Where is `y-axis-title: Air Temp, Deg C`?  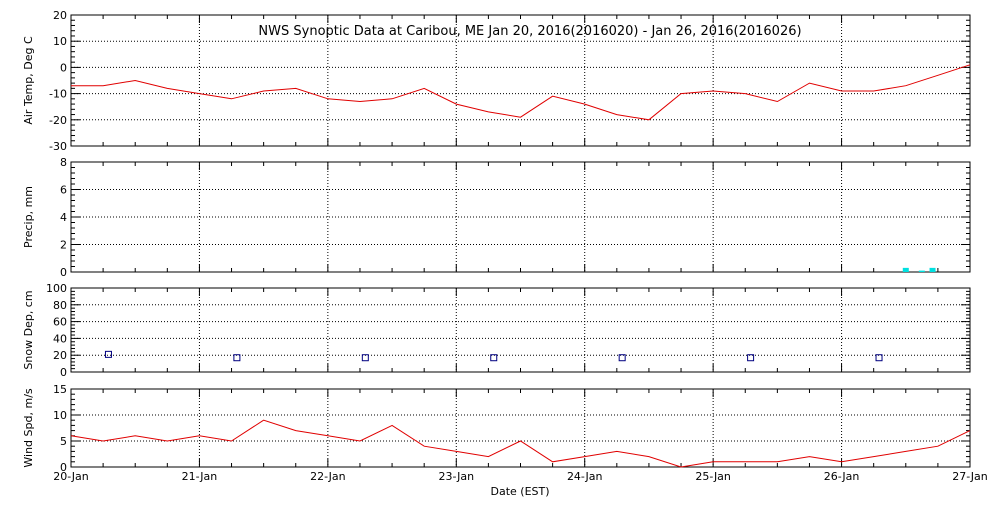
y-axis-title: Air Temp, Deg C is located at coordinates (28, 80).